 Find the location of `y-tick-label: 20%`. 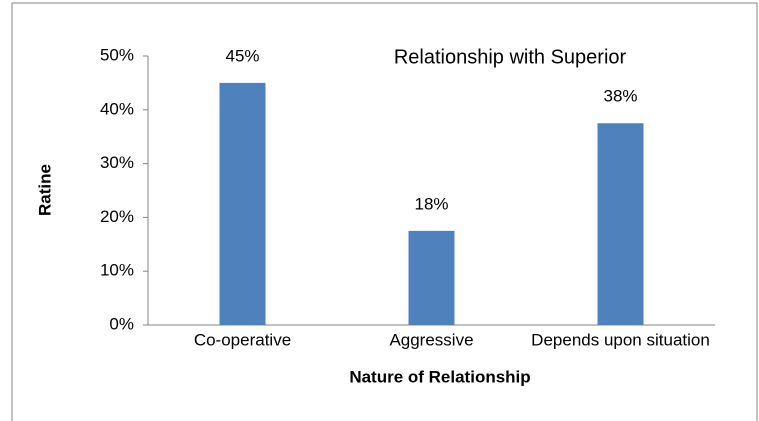

y-tick-label: 20% is located at coordinates (117, 216).